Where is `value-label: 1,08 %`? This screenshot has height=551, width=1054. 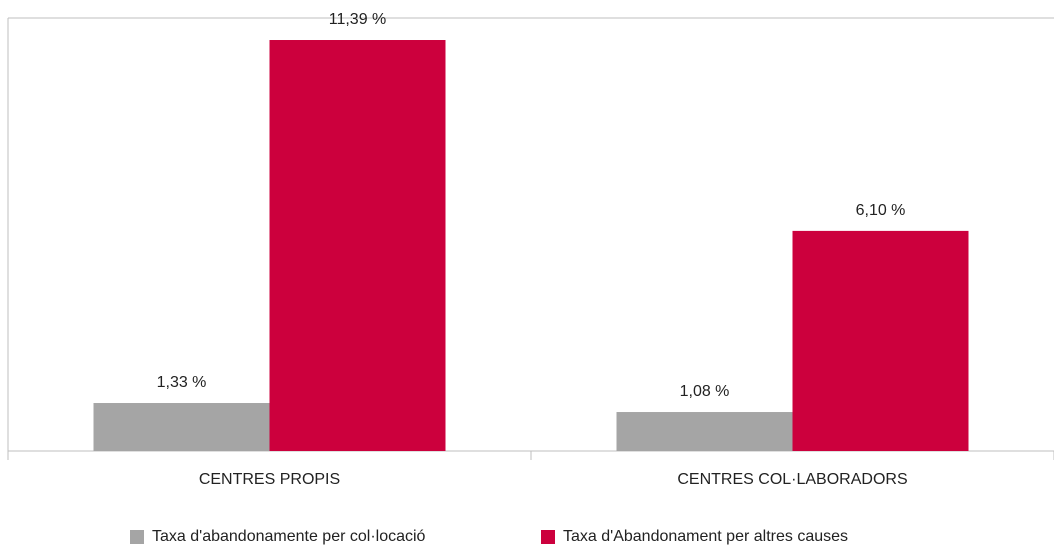 value-label: 1,08 % is located at coordinates (705, 391).